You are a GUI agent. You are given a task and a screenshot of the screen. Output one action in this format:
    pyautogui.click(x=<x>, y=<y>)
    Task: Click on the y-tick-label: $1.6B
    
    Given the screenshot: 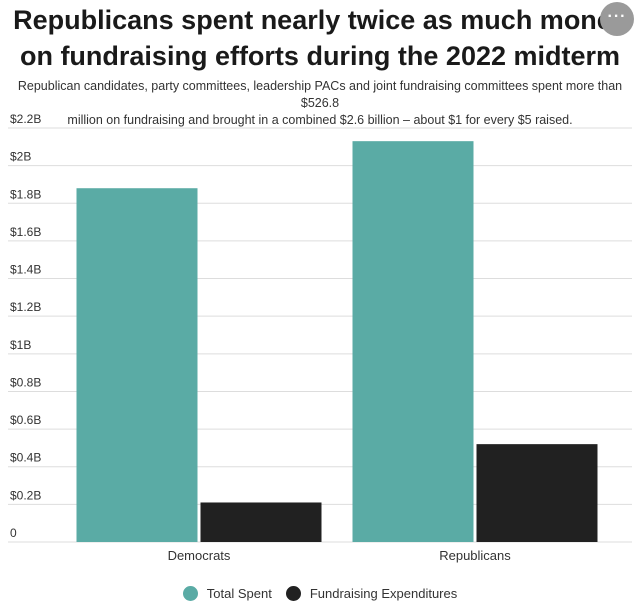 What is the action you would take?
    pyautogui.click(x=25, y=232)
    